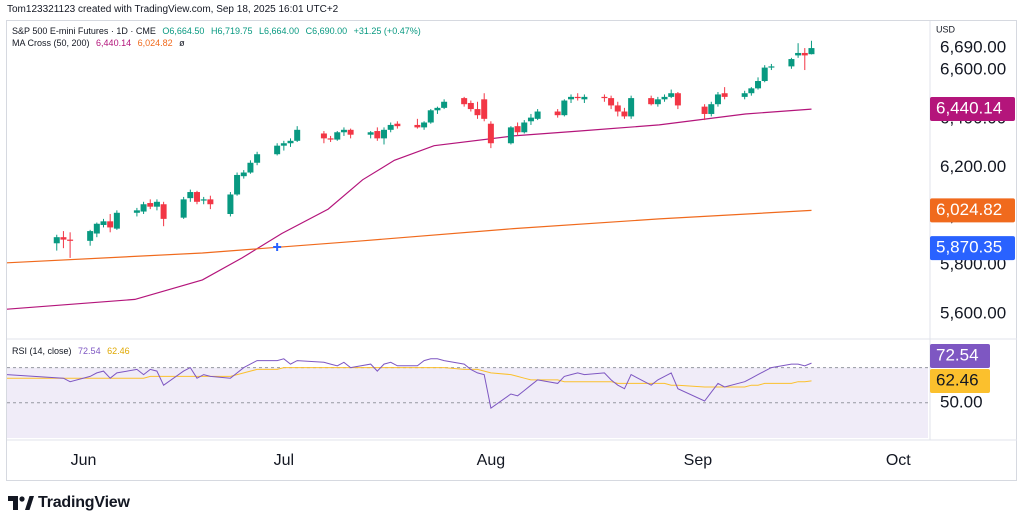 This screenshot has height=524, width=1024. What do you see at coordinates (42, 351) in the screenshot?
I see `rsi-indicator-name: RSI (14, close)` at bounding box center [42, 351].